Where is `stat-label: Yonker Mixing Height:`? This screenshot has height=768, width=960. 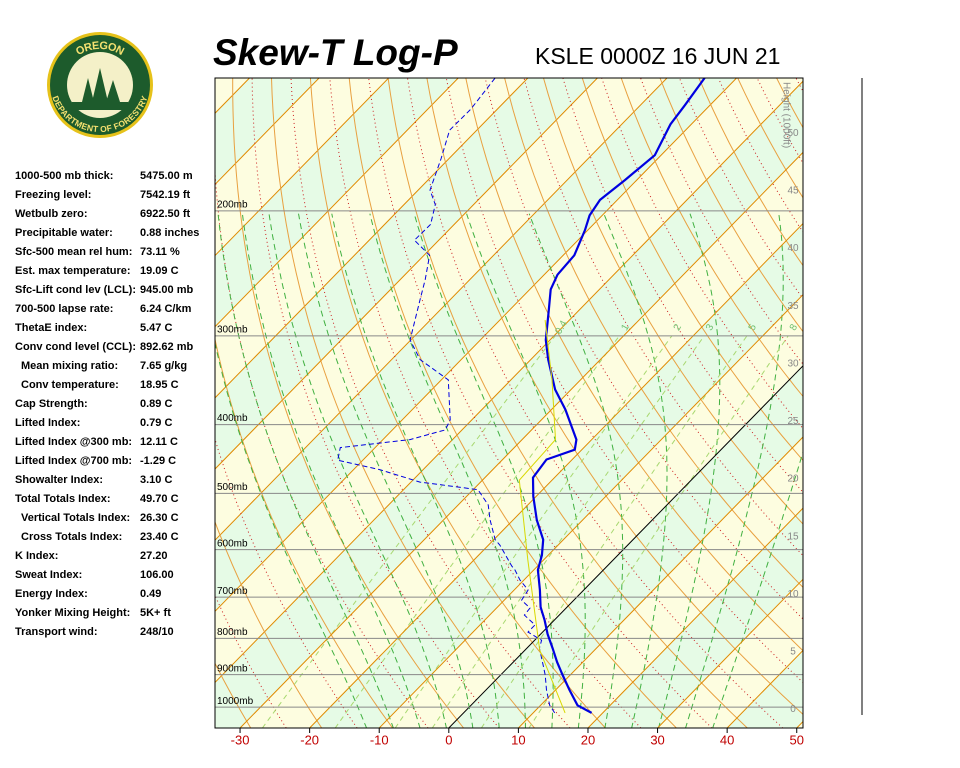
stat-label: Yonker Mixing Height: is located at coordinates (72, 613).